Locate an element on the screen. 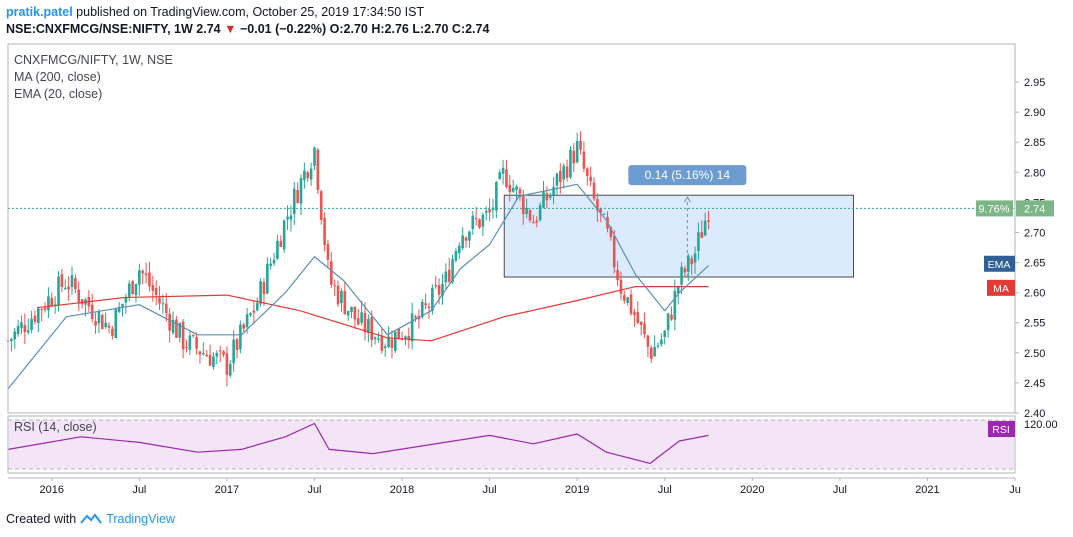  last-price: 2.74 is located at coordinates (208, 29).